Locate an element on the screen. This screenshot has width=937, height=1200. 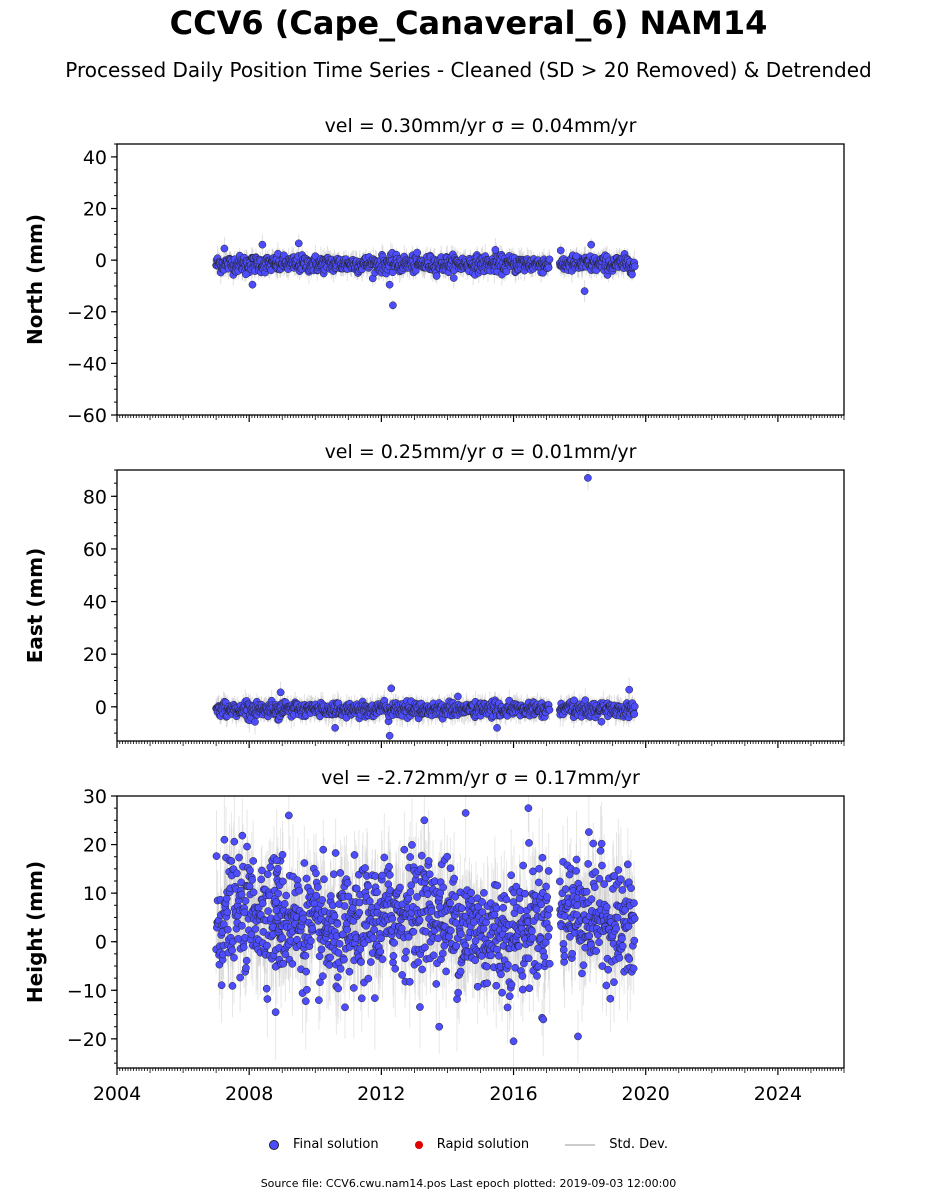
y-tick-label: 60 is located at coordinates (95, 550).